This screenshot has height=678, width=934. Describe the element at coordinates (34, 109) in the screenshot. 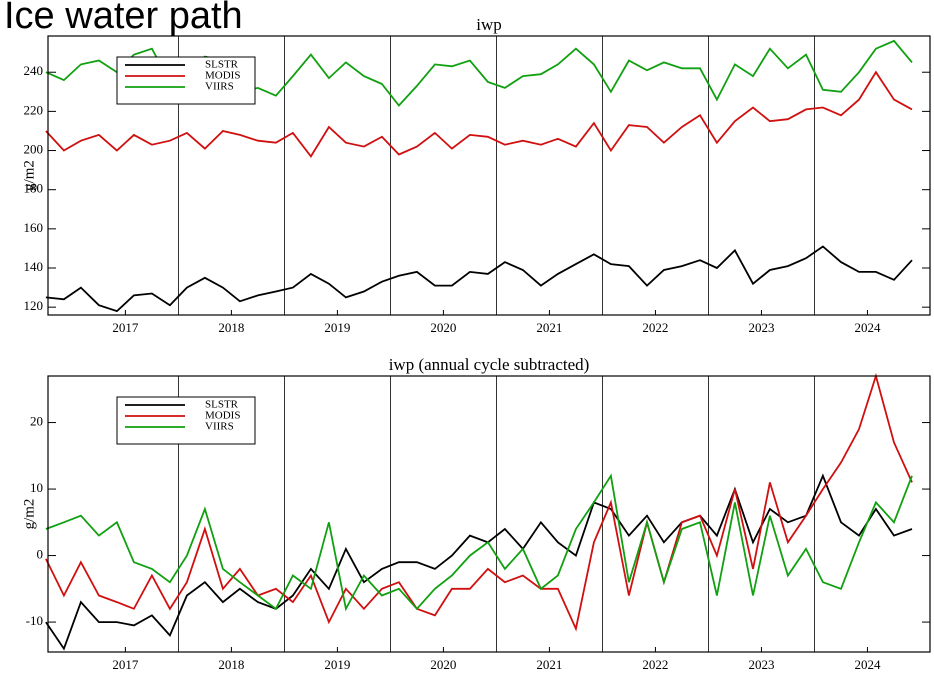

I see `y-tick-label: 220` at that location.